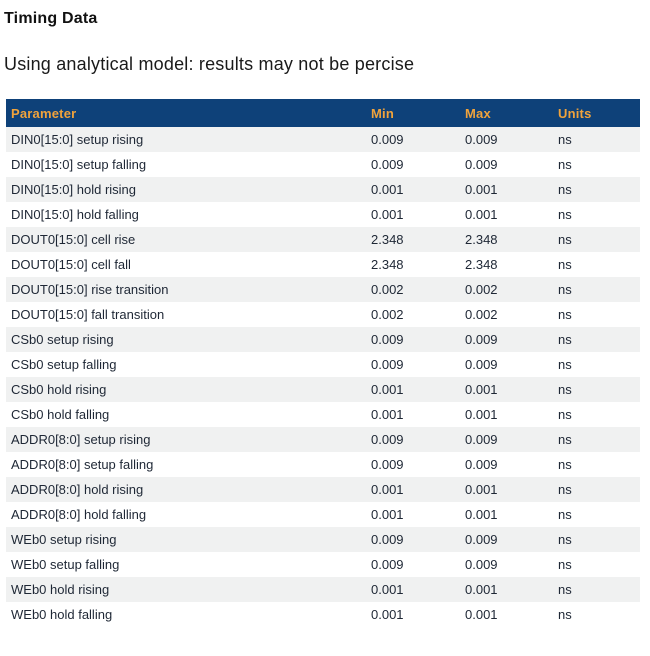 The width and height of the screenshot is (650, 656). I want to click on table-row: WEb0 hold rising 0.001 0.001 ns, so click(323, 589).